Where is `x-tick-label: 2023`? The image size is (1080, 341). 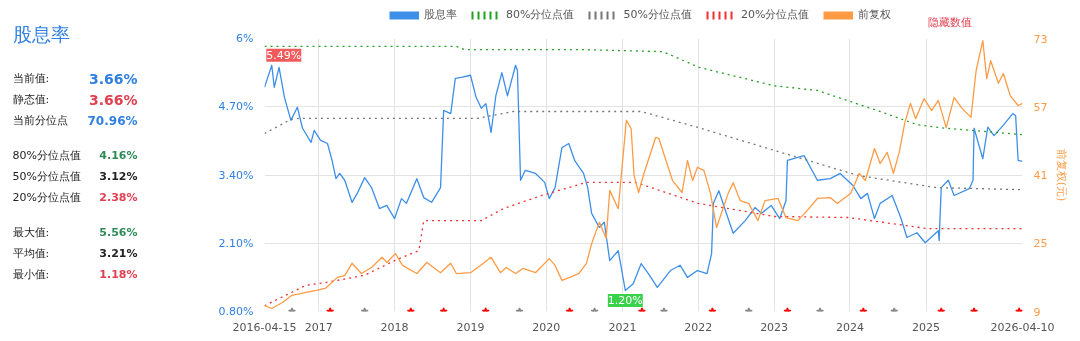
x-tick-label: 2023 is located at coordinates (774, 327).